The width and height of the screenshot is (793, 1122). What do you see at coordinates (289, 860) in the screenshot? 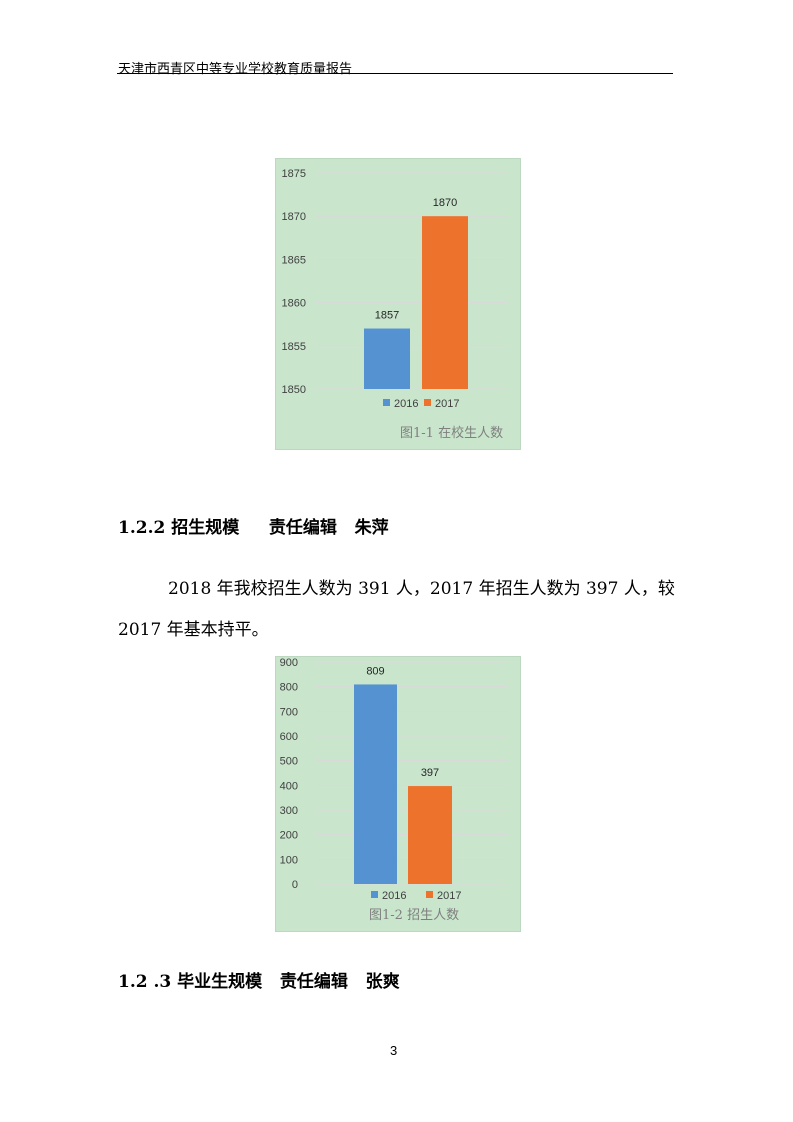
I see `y-tick-label: 100` at bounding box center [289, 860].